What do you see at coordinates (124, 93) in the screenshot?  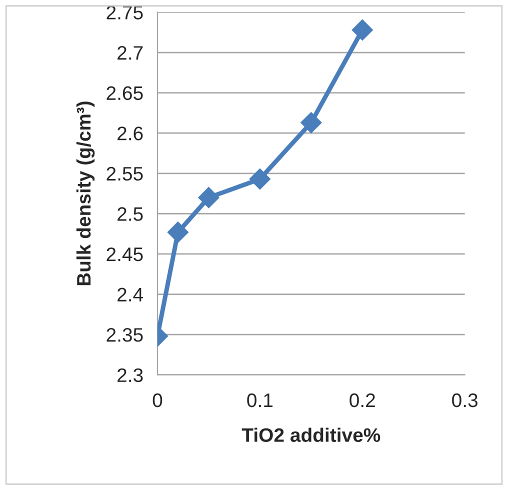 I see `y-tick-label: 2.65` at bounding box center [124, 93].